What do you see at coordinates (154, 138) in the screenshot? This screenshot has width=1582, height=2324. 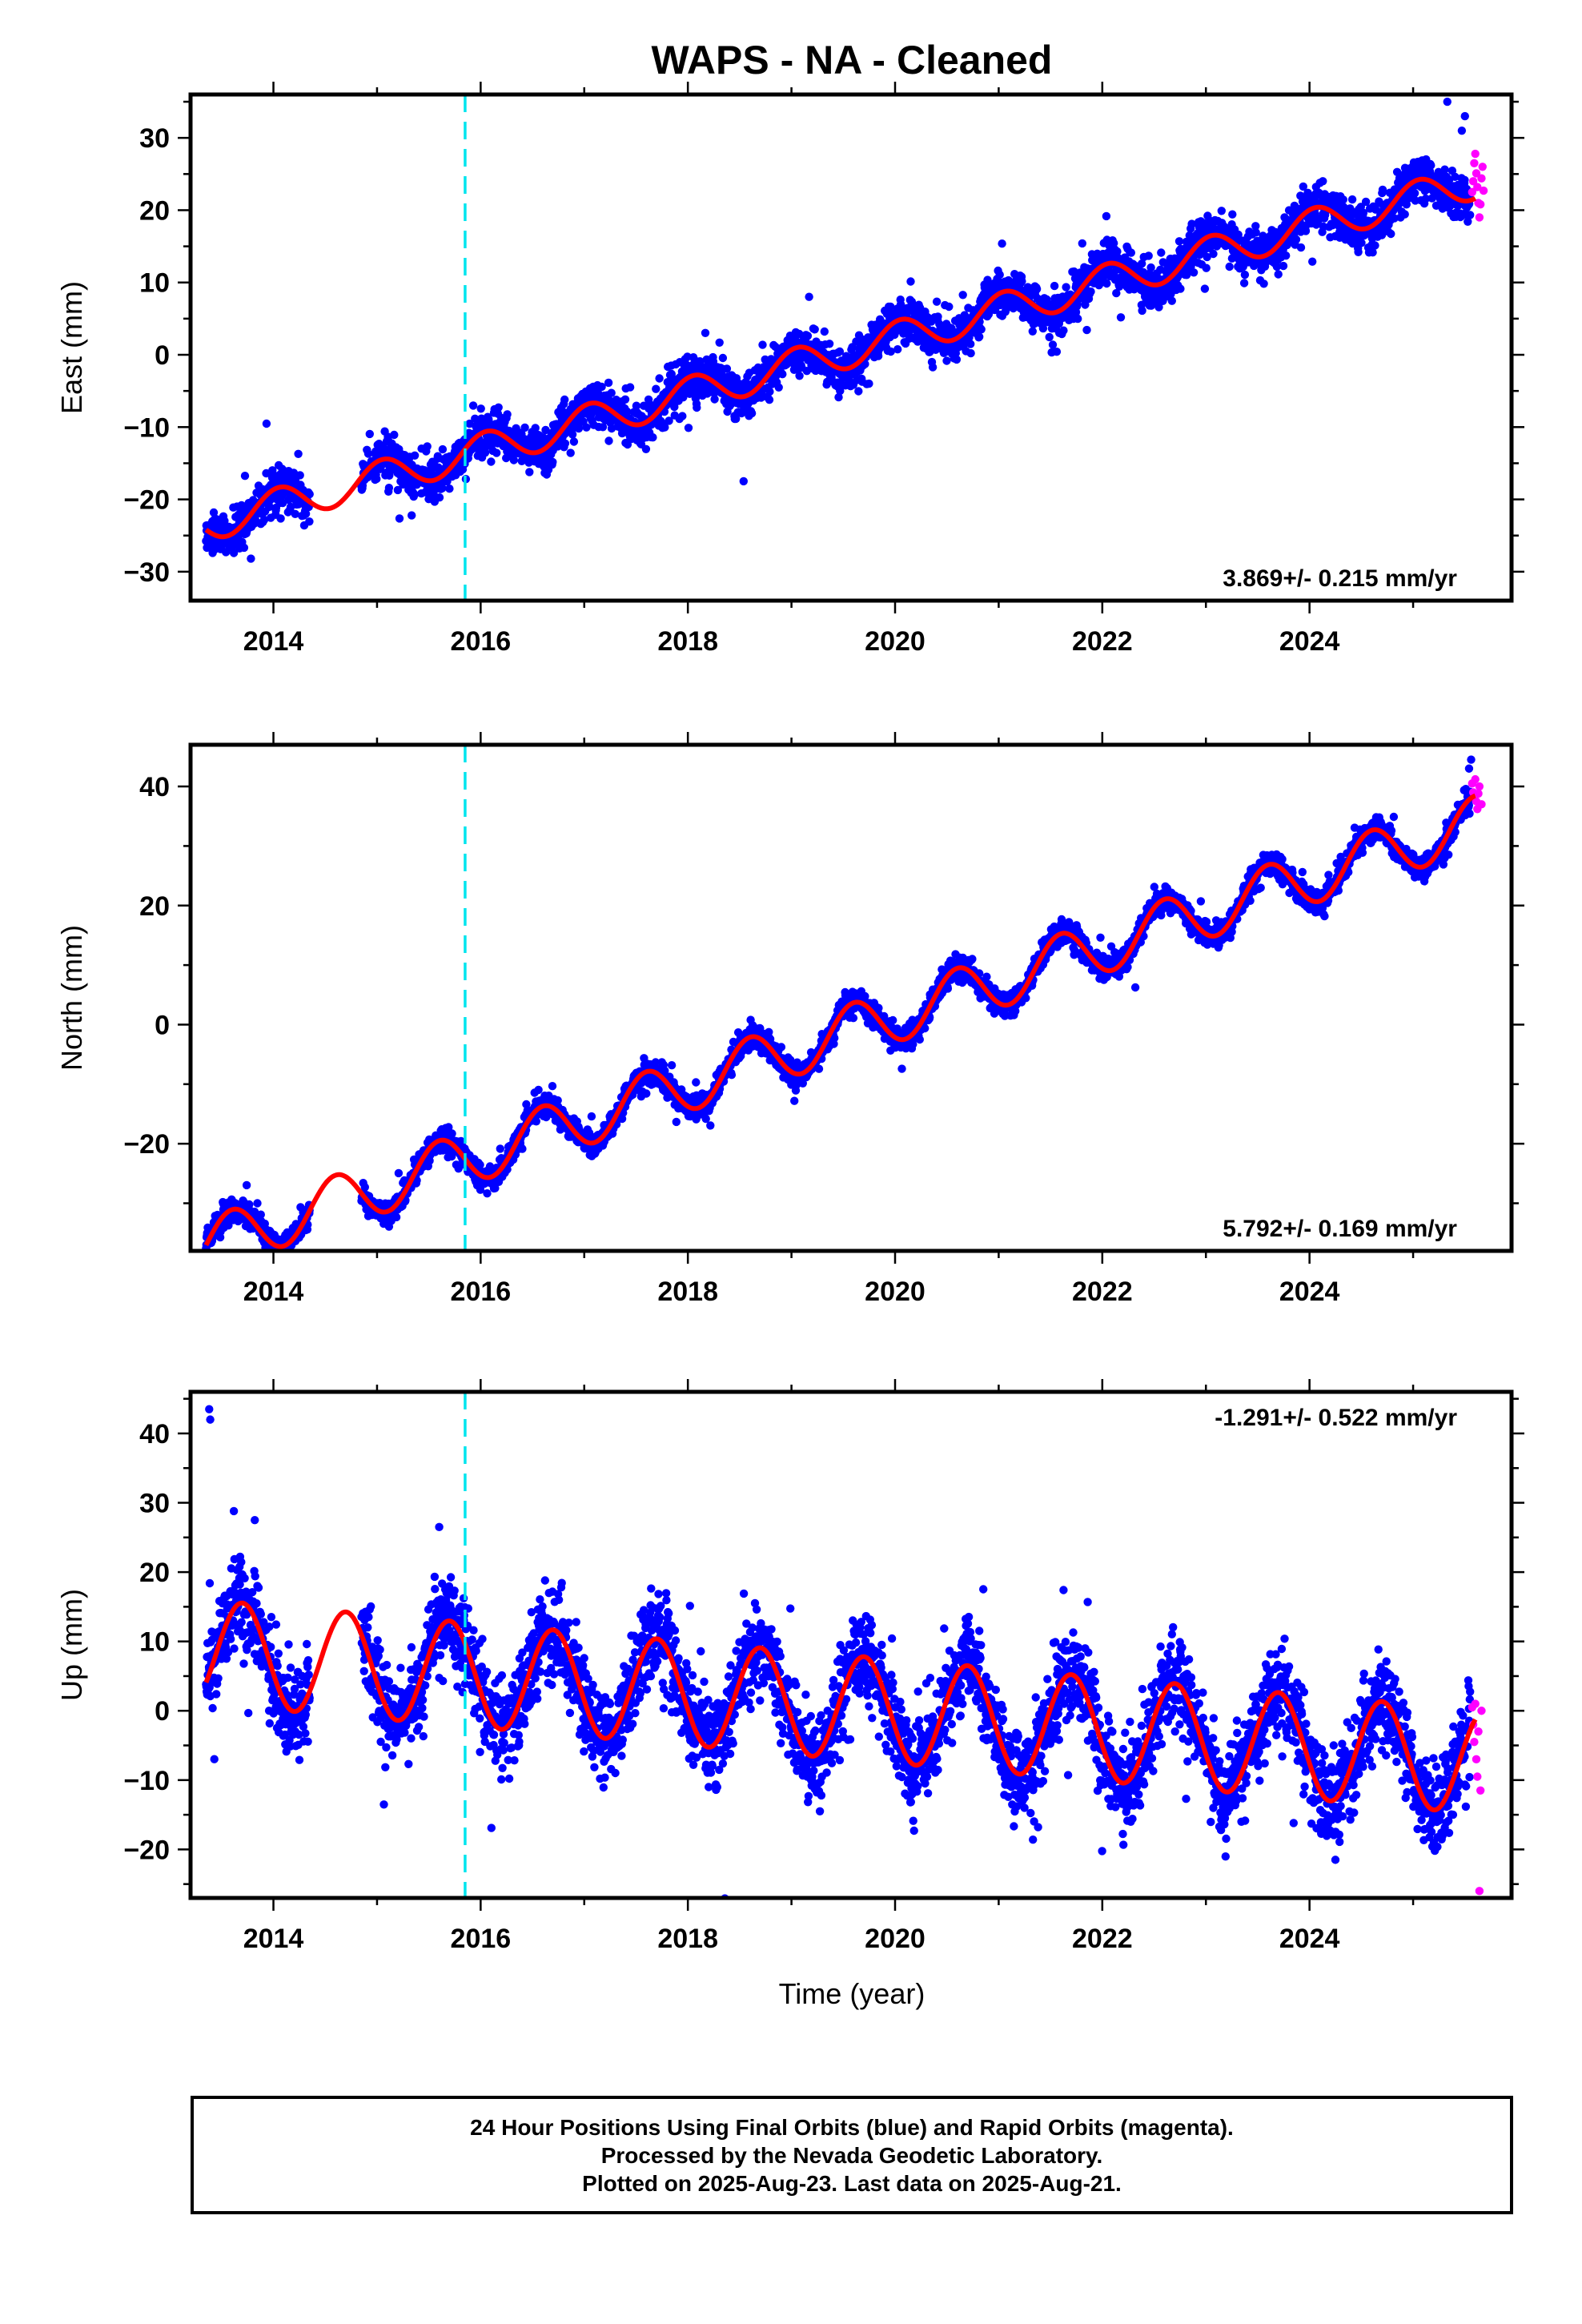 I see `y-tick-label: 30` at bounding box center [154, 138].